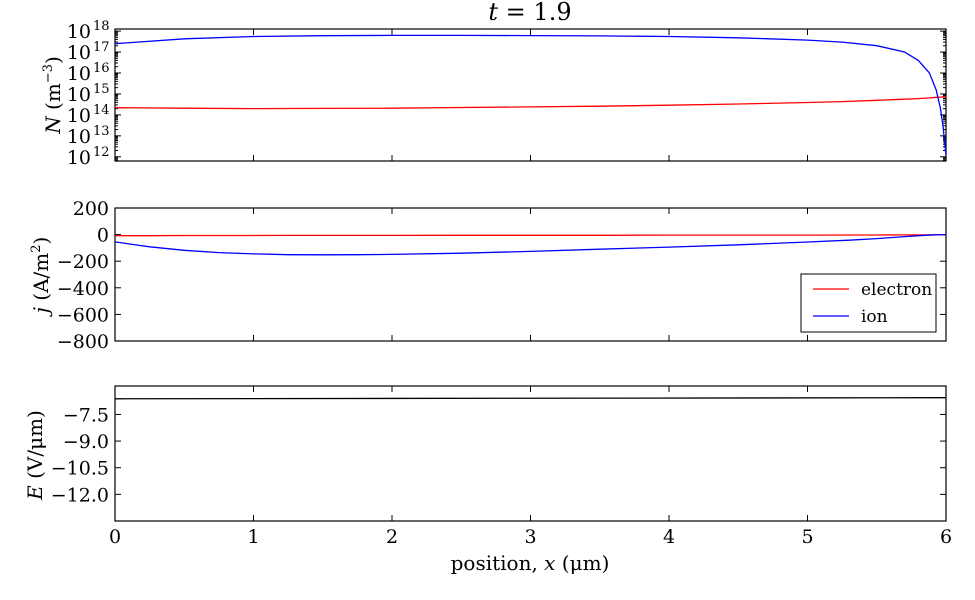 The image size is (975, 600). Describe the element at coordinates (669, 537) in the screenshot. I see `x-tick-label: 4` at that location.